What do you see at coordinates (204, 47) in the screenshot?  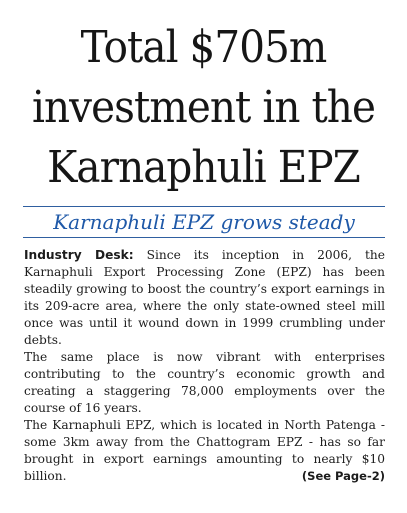 I see `headline-line-1: Total $705m` at bounding box center [204, 47].